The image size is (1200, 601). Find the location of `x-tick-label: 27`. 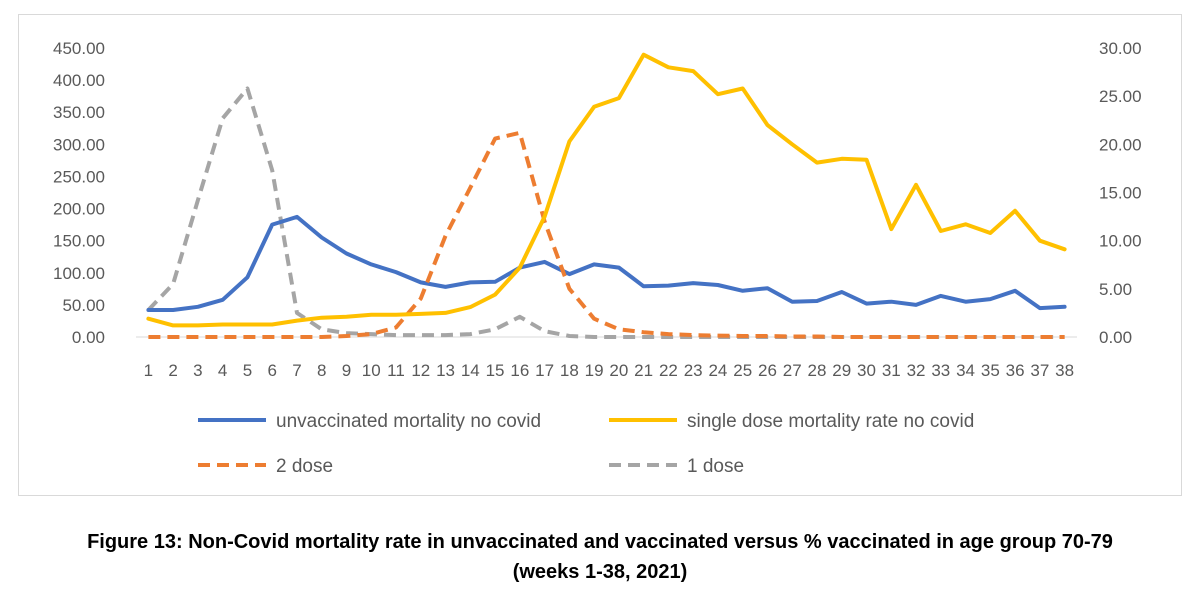

x-tick-label: 27 is located at coordinates (792, 370).